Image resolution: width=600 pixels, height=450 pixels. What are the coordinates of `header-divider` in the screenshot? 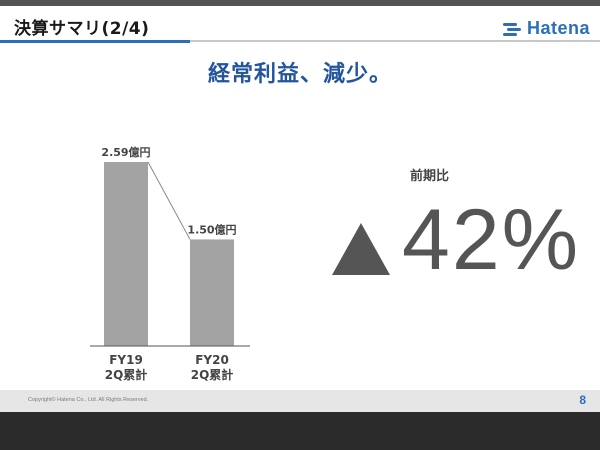 It's located at (300, 41).